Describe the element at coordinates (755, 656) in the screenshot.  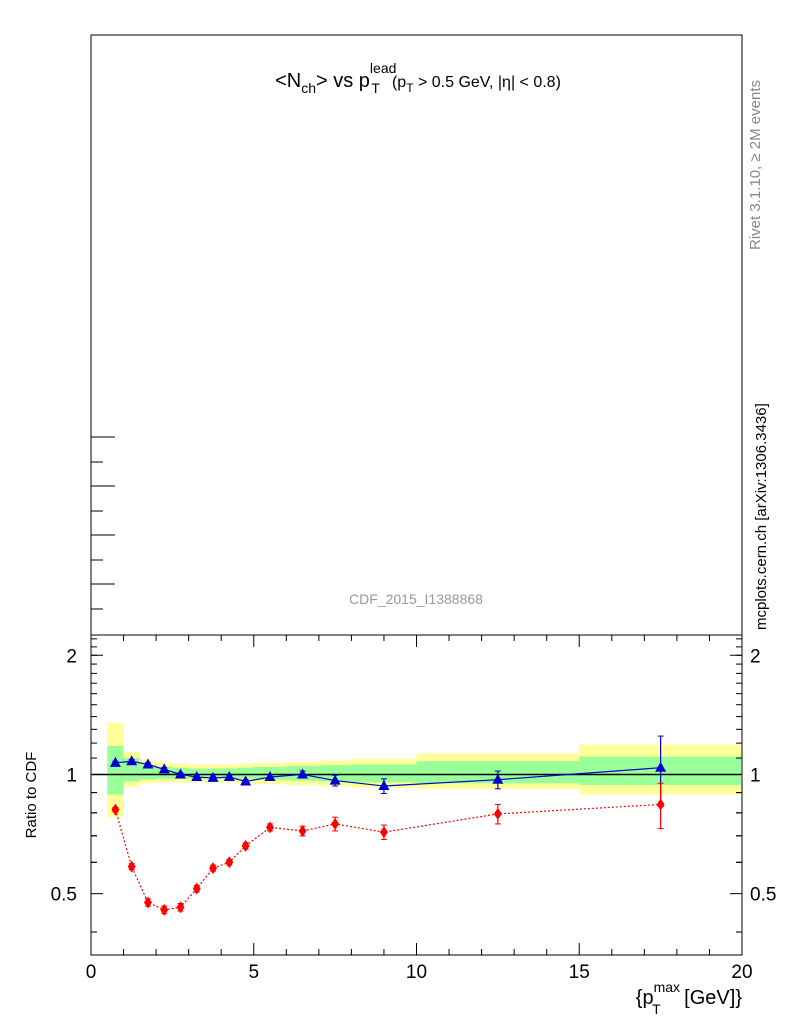
I see `y-tick-label-right: 2` at that location.